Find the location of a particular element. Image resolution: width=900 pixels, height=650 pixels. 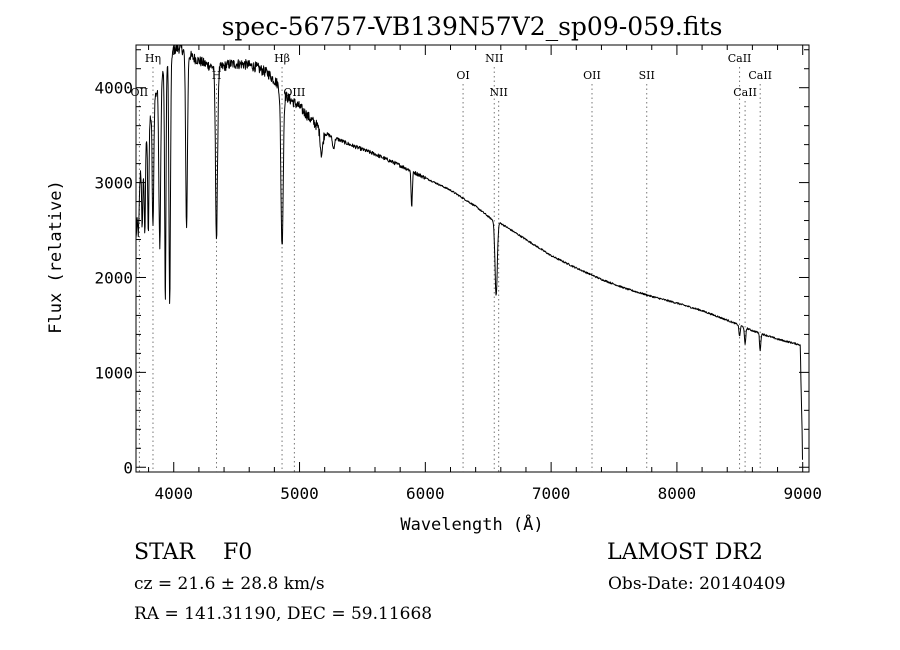

line-marker-label: Hη is located at coordinates (153, 58).